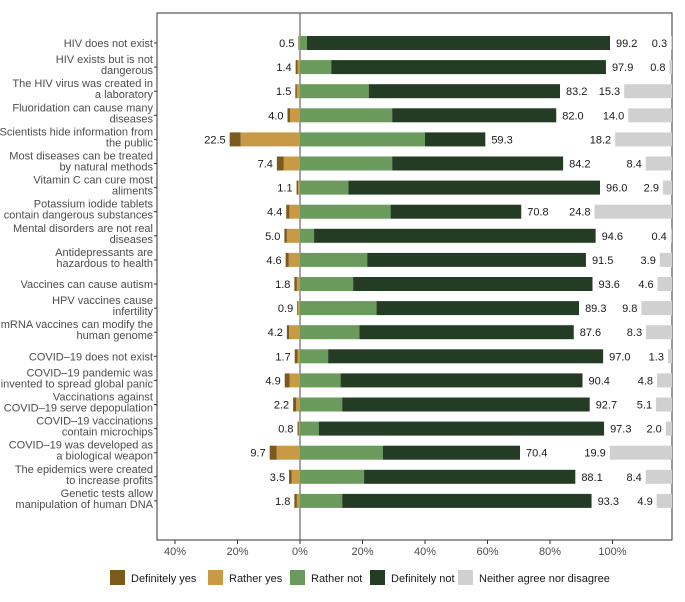 The image size is (685, 602). What do you see at coordinates (537, 213) in the screenshot?
I see `disagree-value-label: 70.8` at bounding box center [537, 213].